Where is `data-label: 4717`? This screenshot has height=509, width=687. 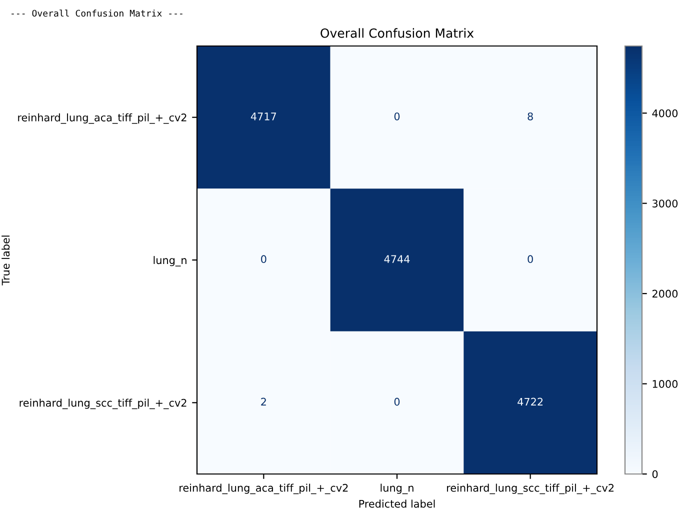
data-label: 4717 is located at coordinates (263, 116).